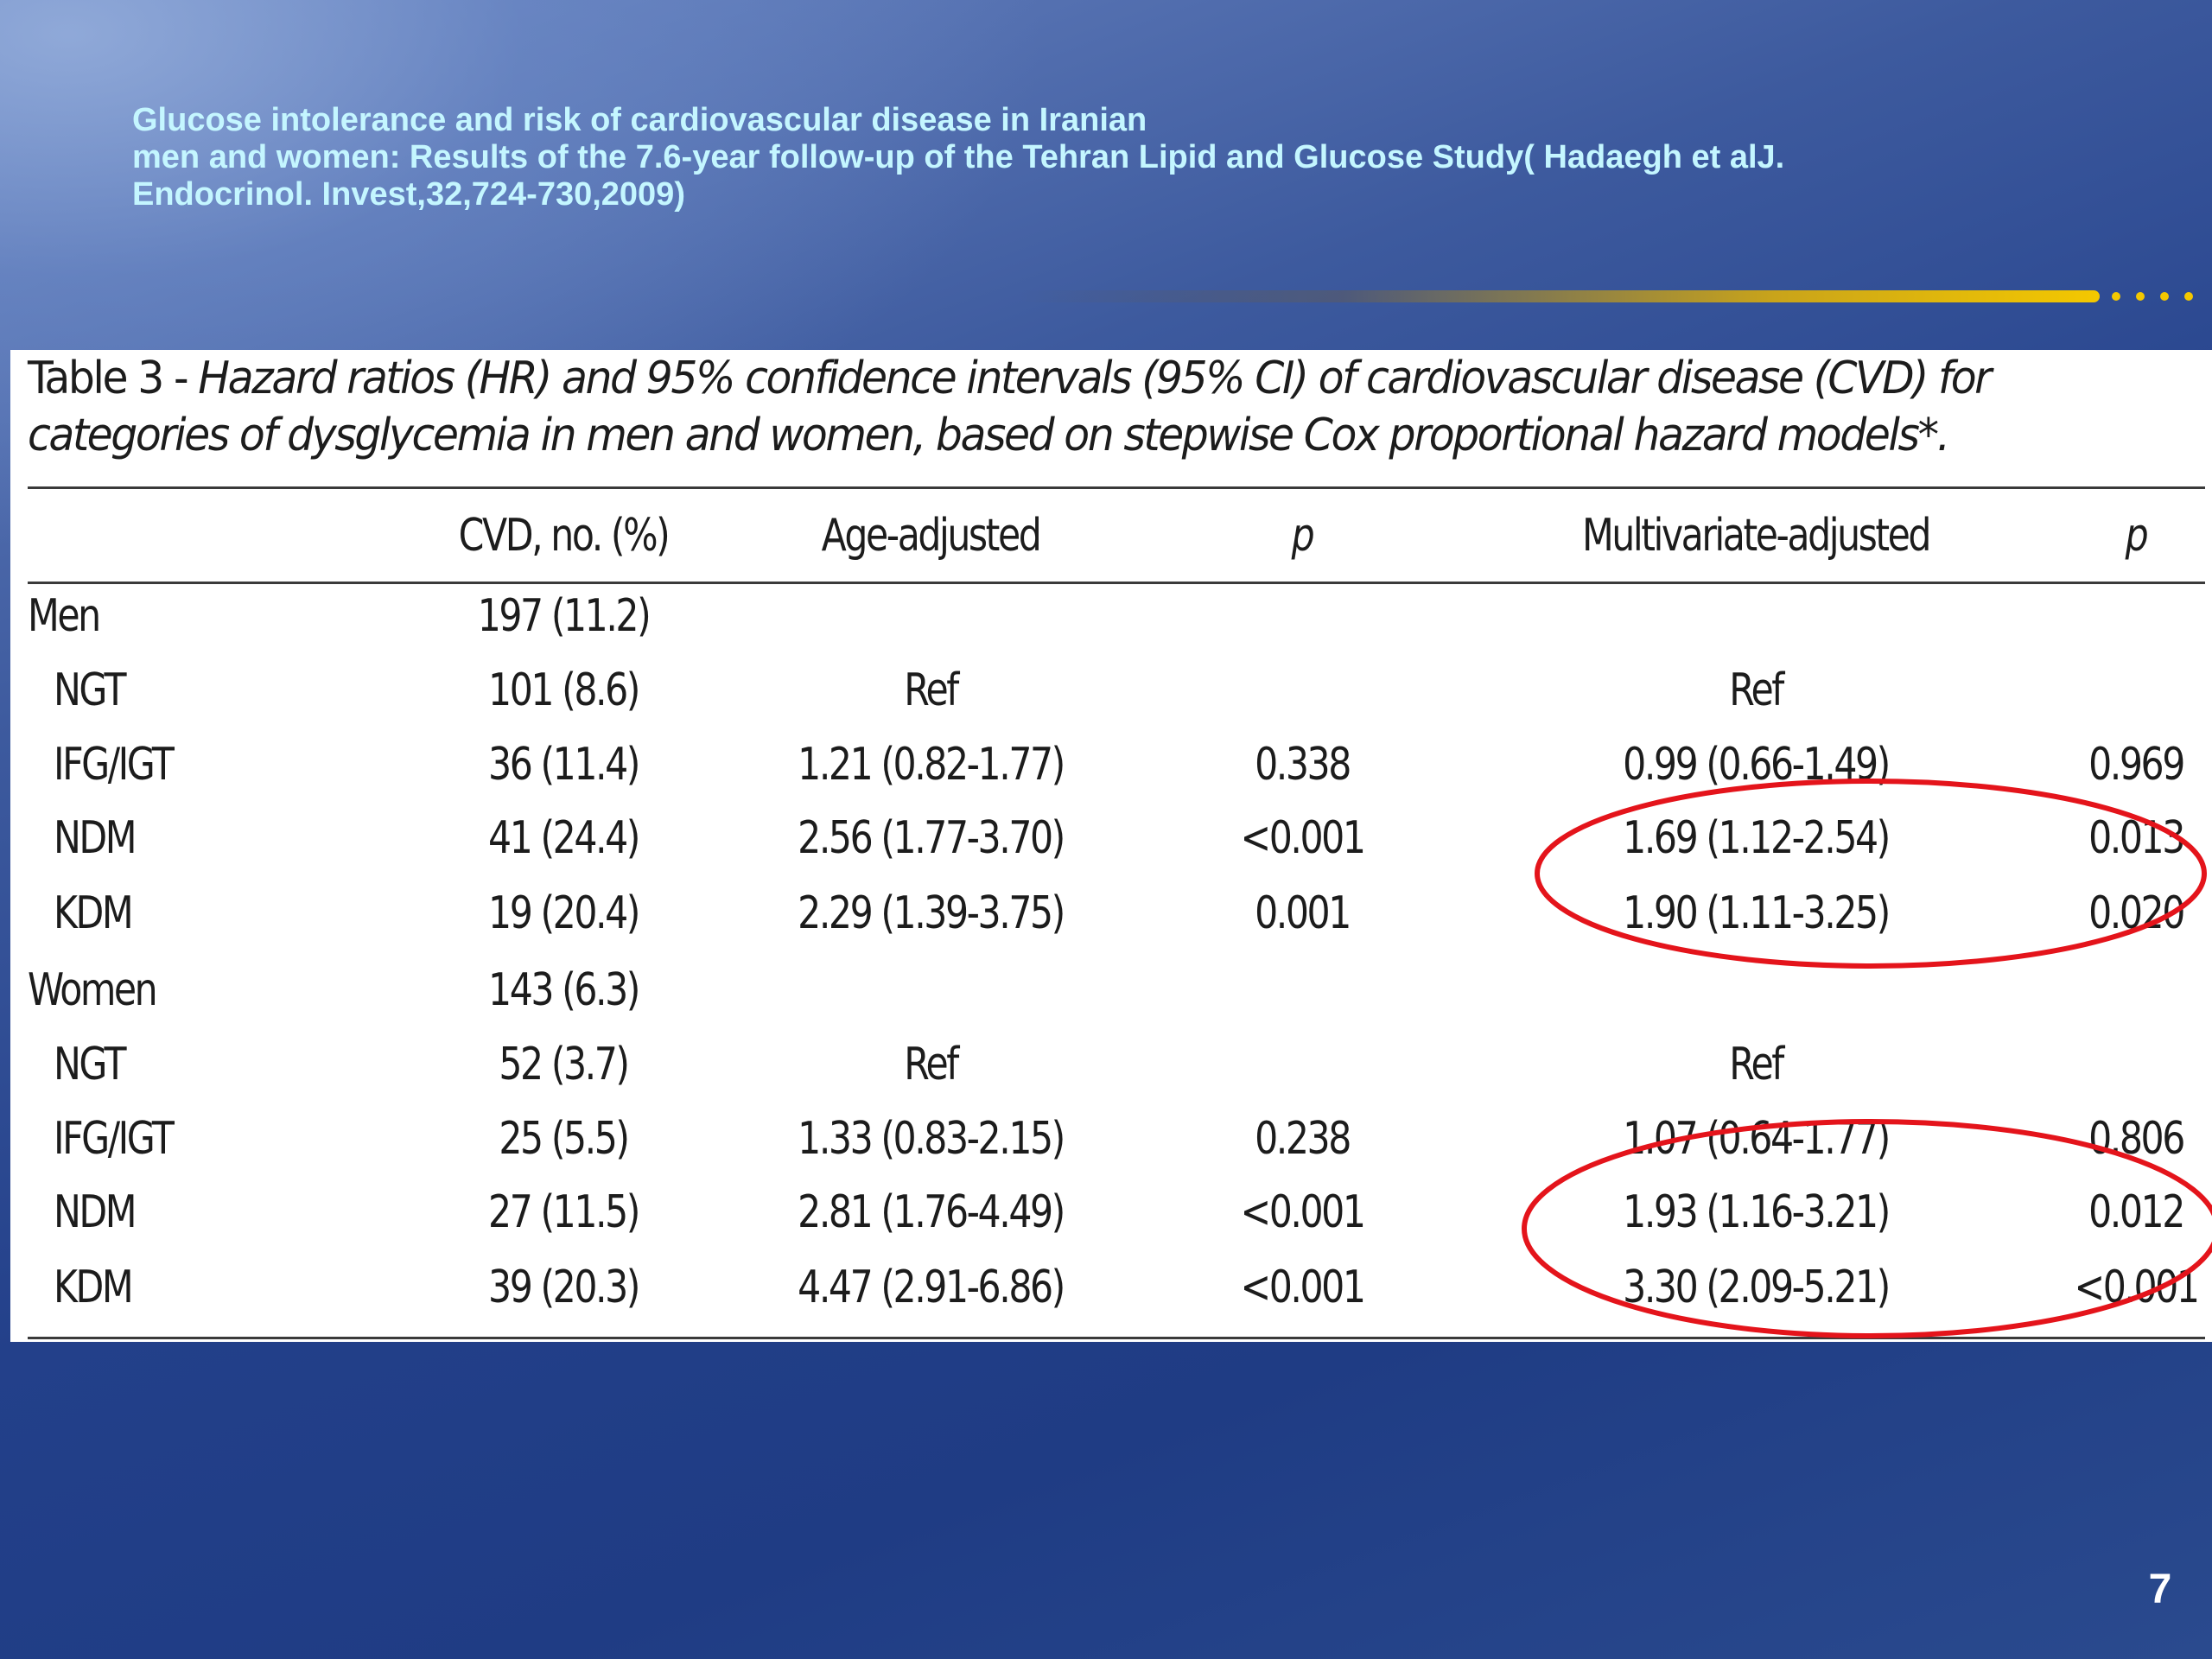 The height and width of the screenshot is (1659, 2212). What do you see at coordinates (2136, 913) in the screenshot?
I see `cell-p-multi: 0.020` at bounding box center [2136, 913].